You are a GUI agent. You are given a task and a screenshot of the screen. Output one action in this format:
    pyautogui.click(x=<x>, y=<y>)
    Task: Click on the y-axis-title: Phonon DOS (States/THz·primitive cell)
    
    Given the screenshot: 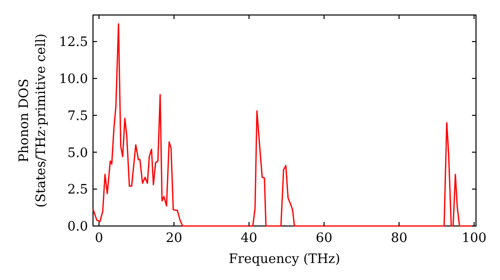 What is the action you would take?
    pyautogui.click(x=33, y=120)
    